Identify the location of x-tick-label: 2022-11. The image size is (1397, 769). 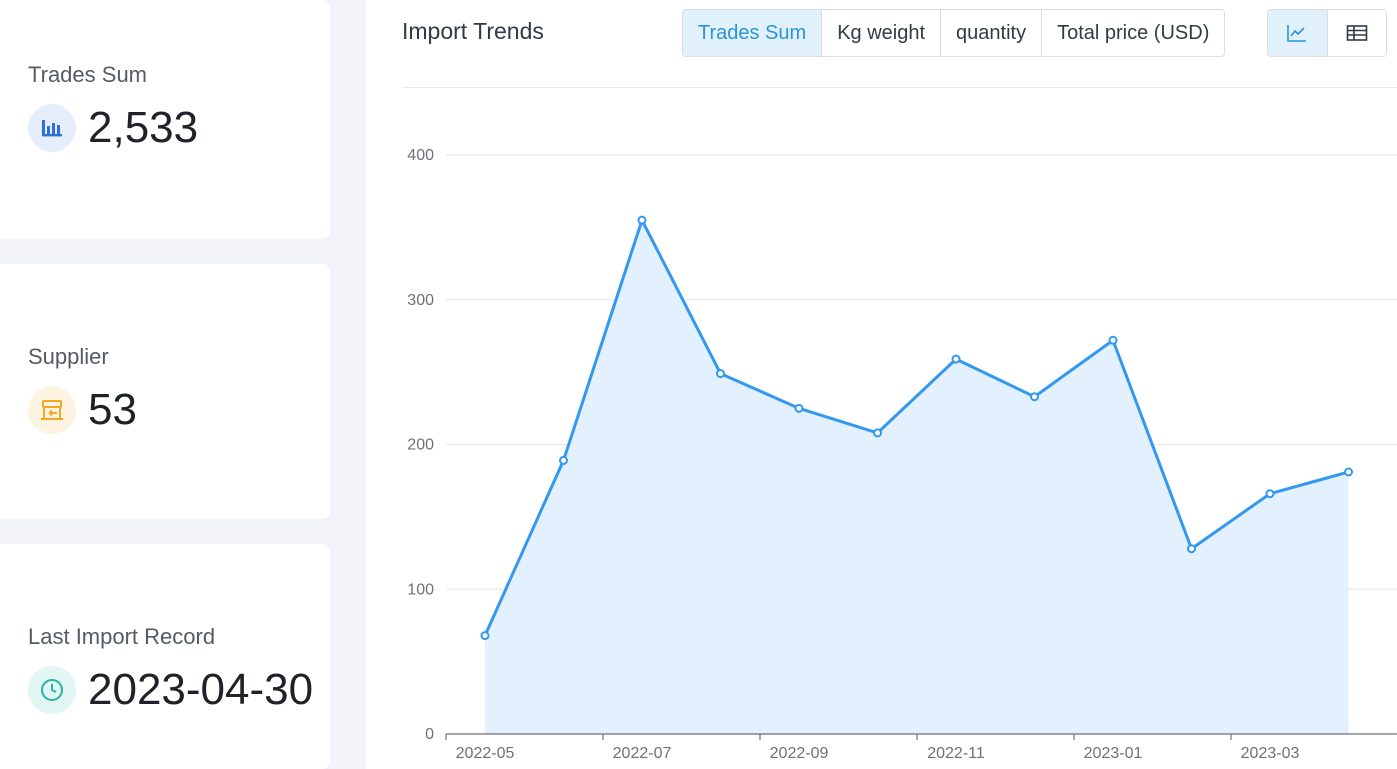
(956, 753).